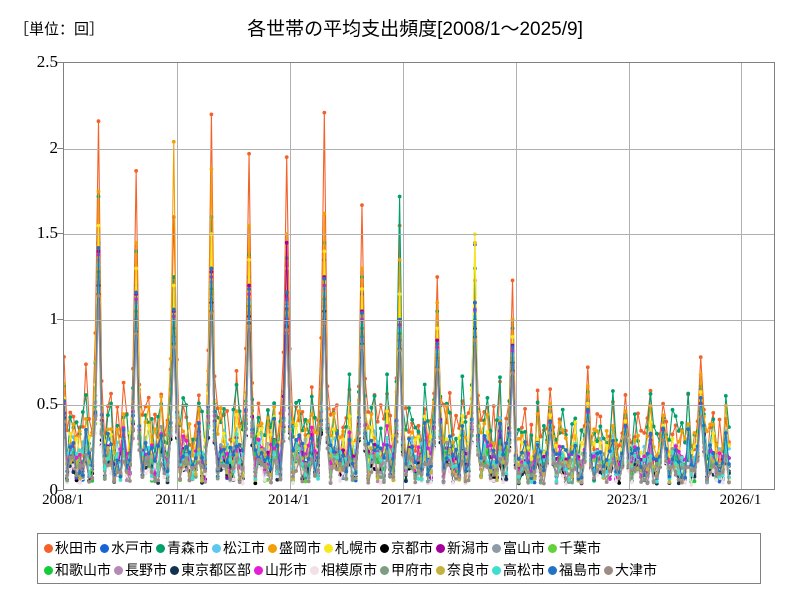 Image resolution: width=800 pixels, height=600 pixels. I want to click on legend-item-甲府市: 甲府市, so click(406, 570).